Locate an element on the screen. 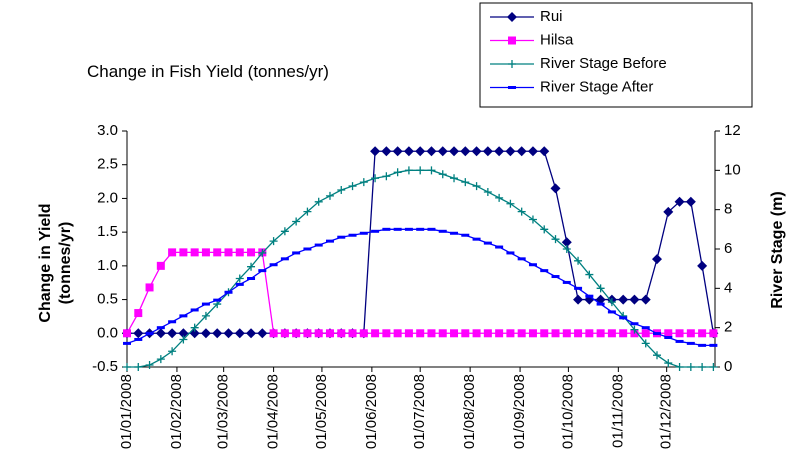  x-tick-label: 01/12/2008 is located at coordinates (666, 411).